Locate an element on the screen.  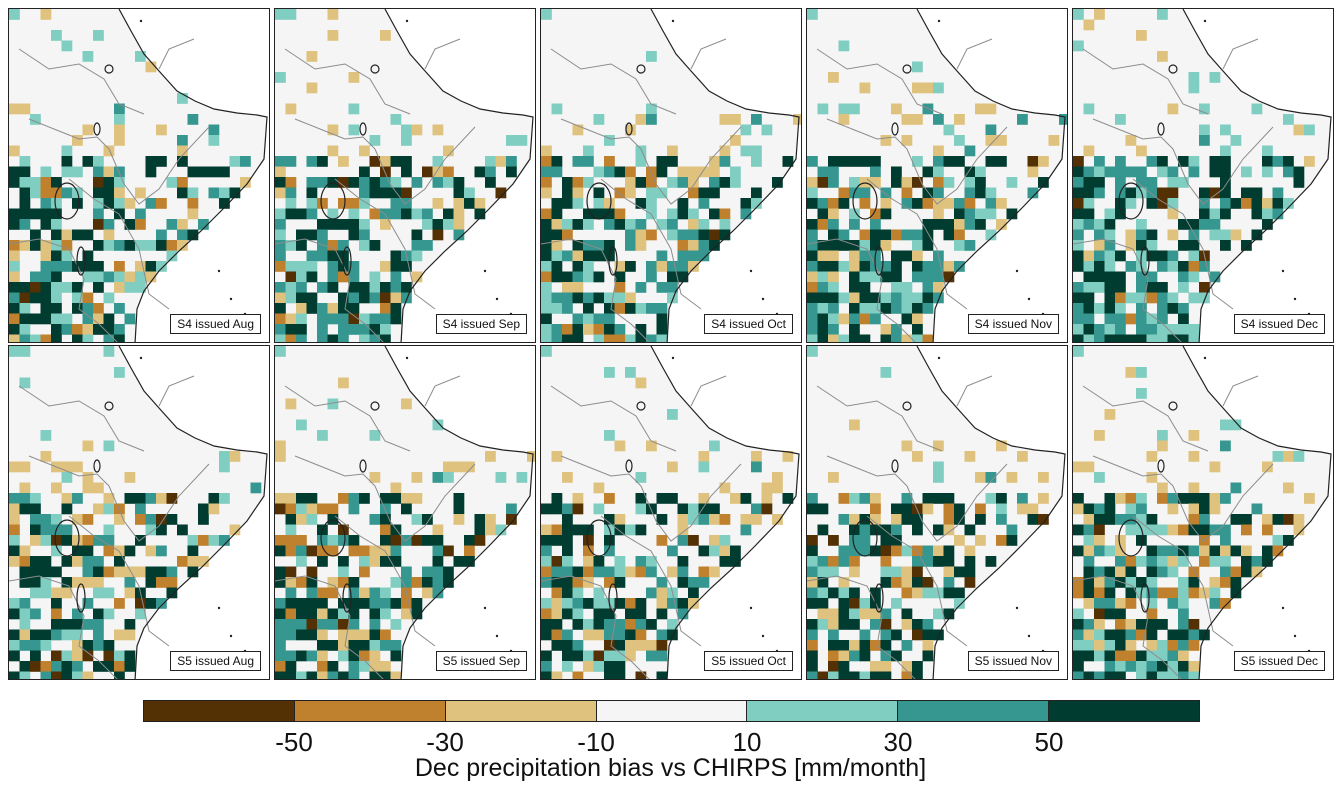
island-dot is located at coordinates (1205, 358).